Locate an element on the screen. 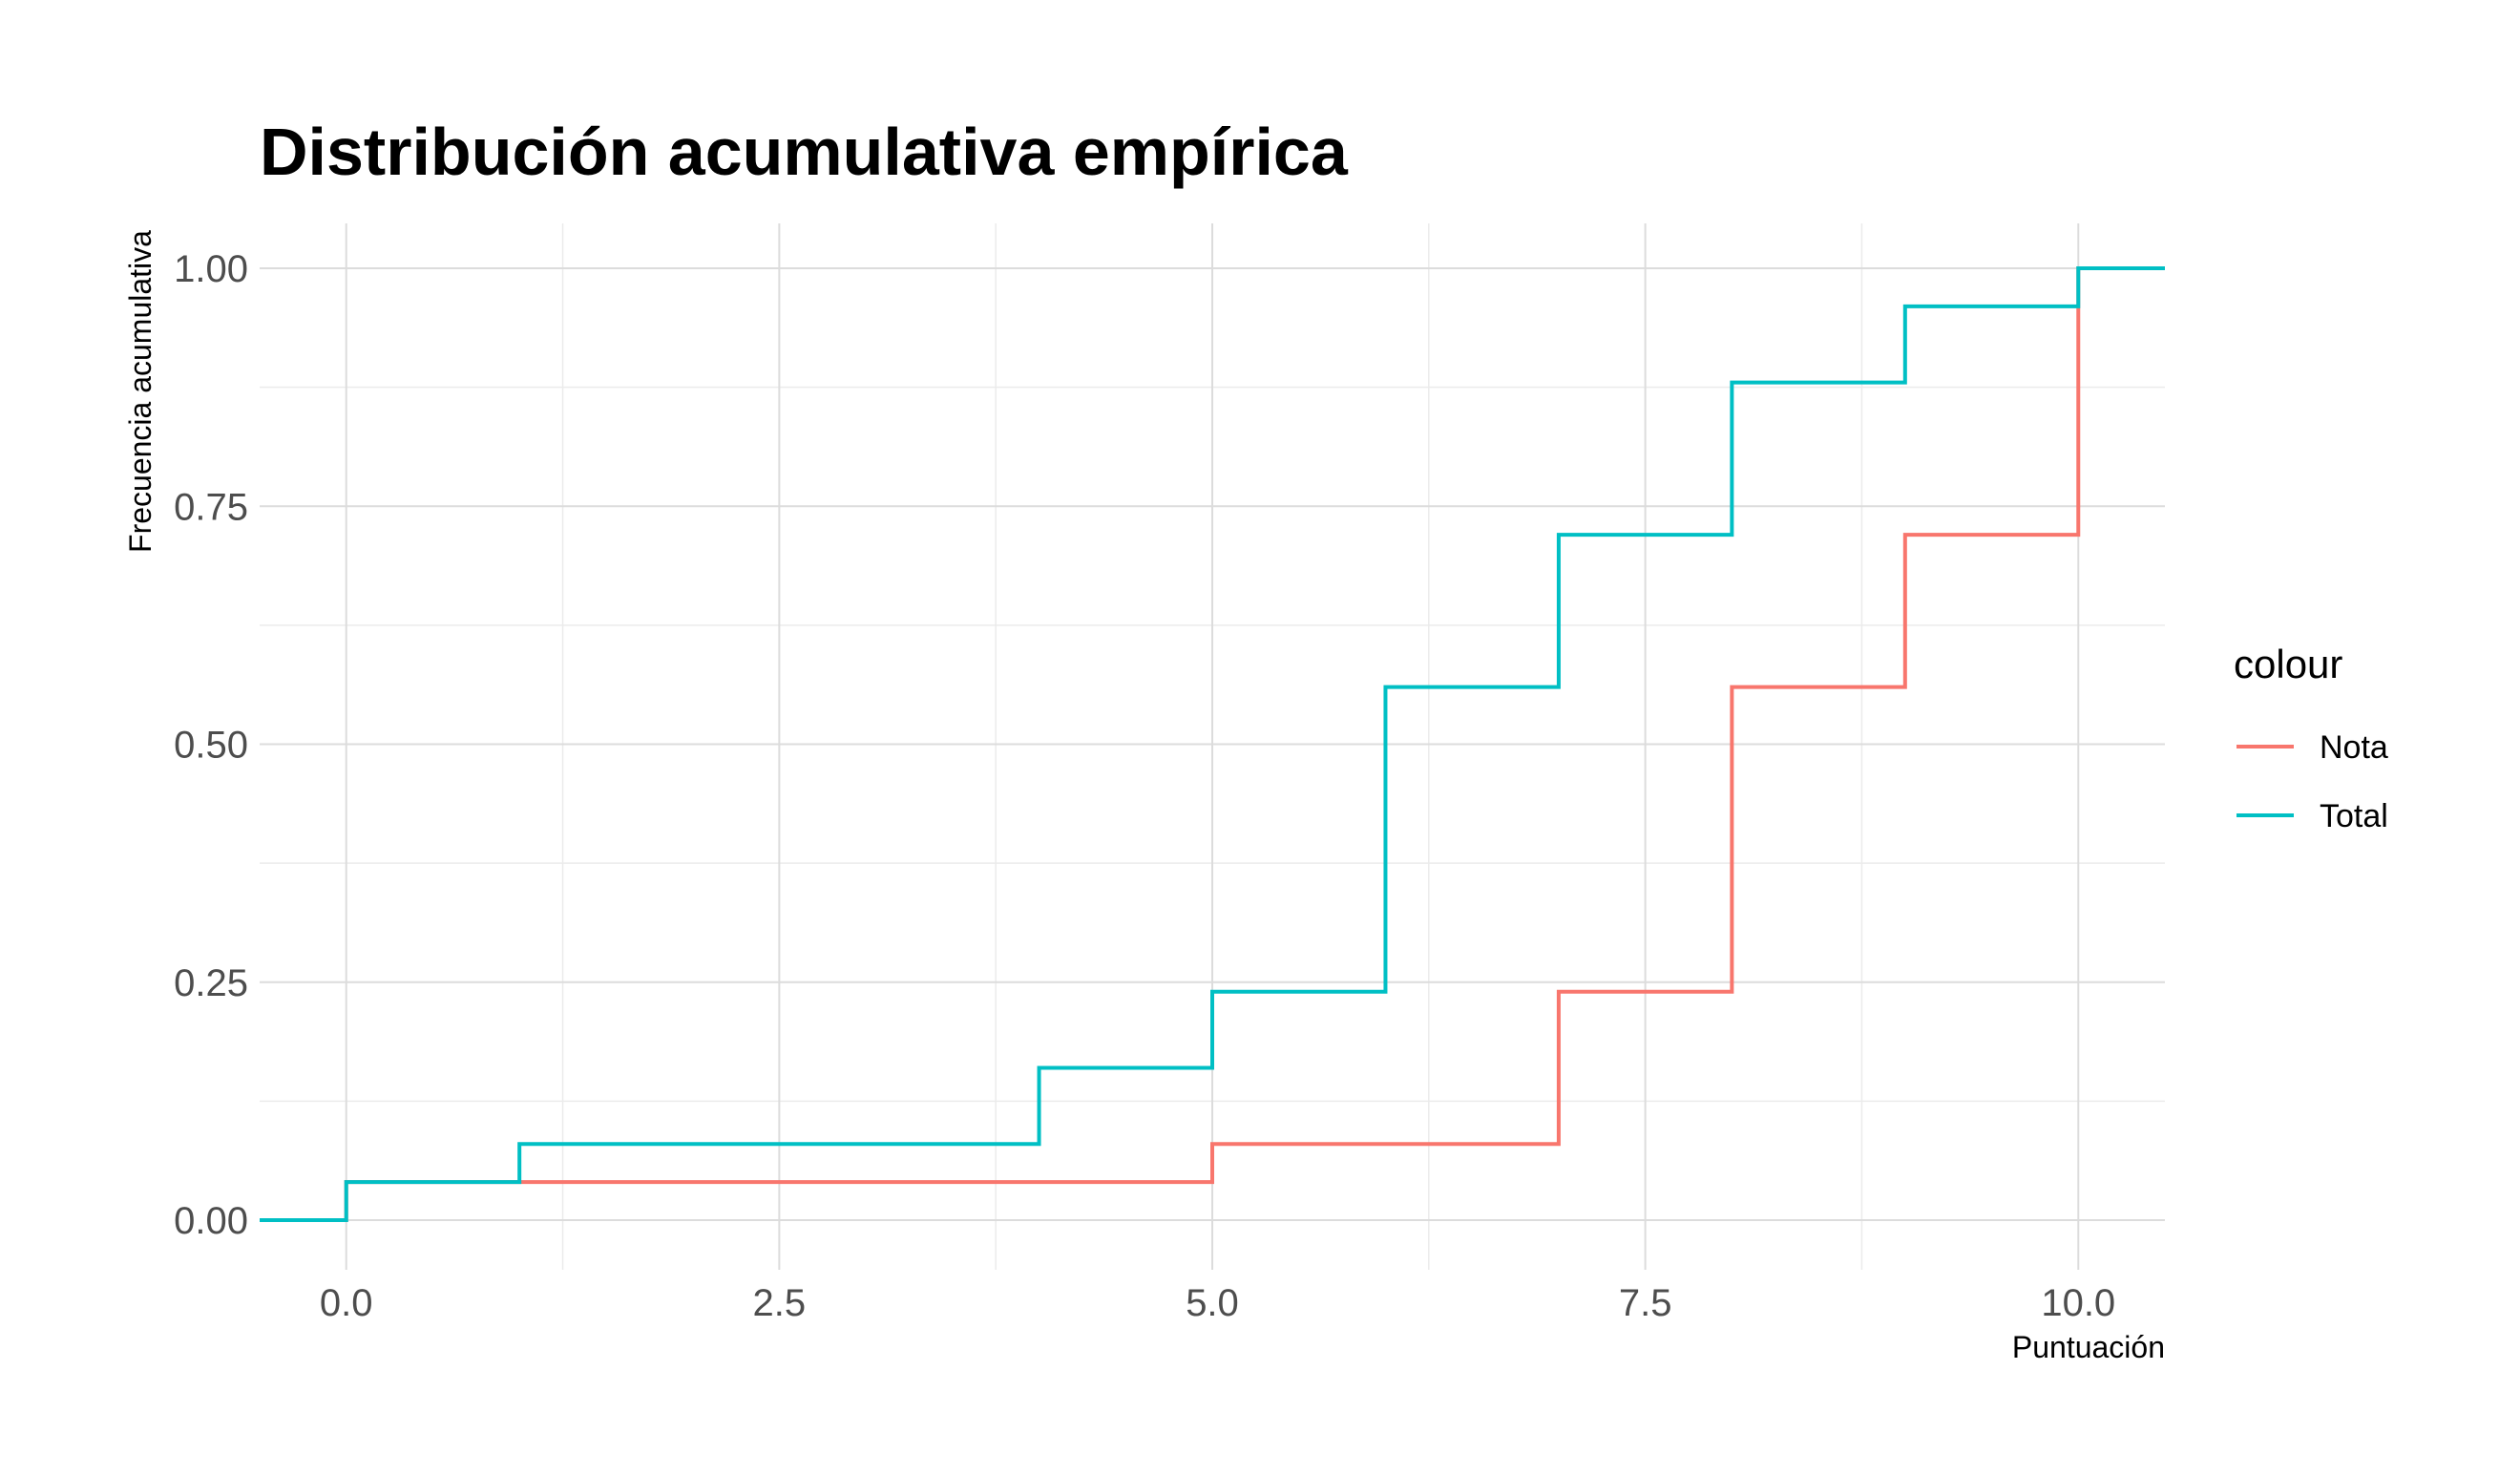 This screenshot has width=2520, height=1476. x-tick-label: 0.0 is located at coordinates (346, 1303).